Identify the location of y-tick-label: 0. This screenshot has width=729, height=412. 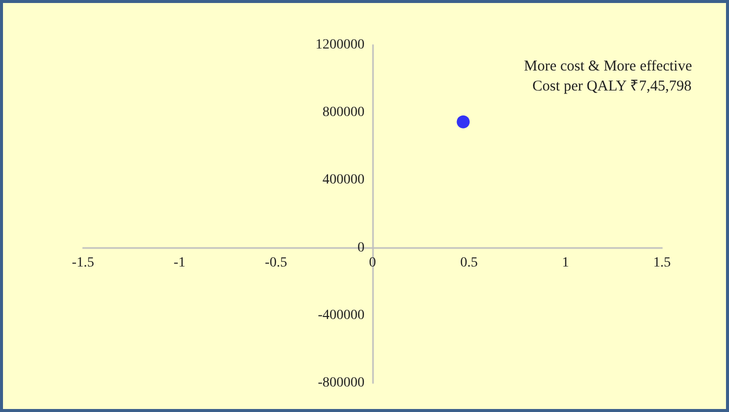
(361, 248).